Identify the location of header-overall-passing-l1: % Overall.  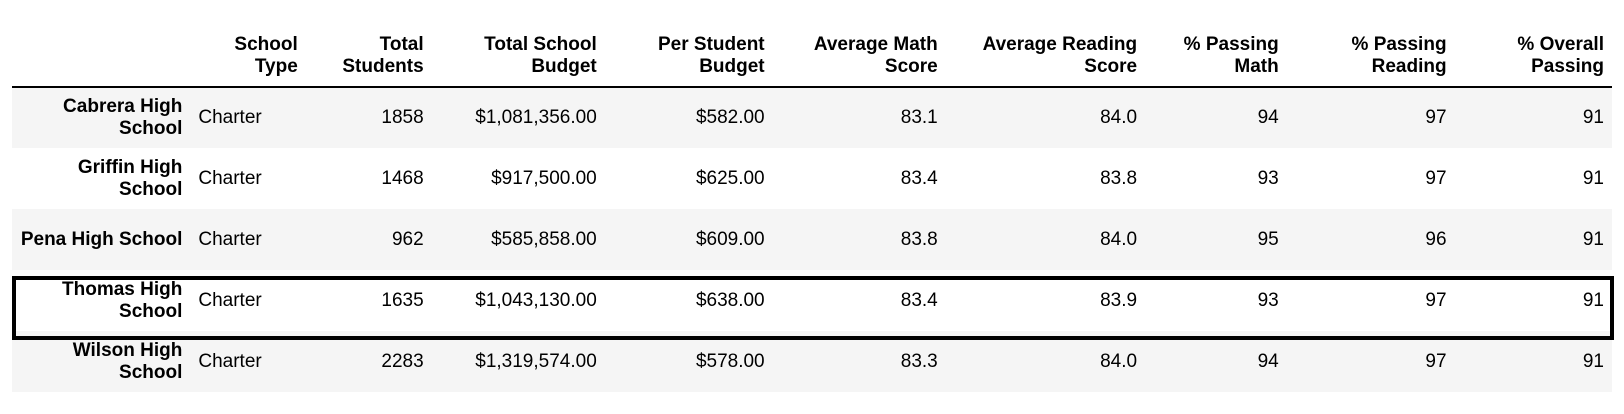
(1560, 44).